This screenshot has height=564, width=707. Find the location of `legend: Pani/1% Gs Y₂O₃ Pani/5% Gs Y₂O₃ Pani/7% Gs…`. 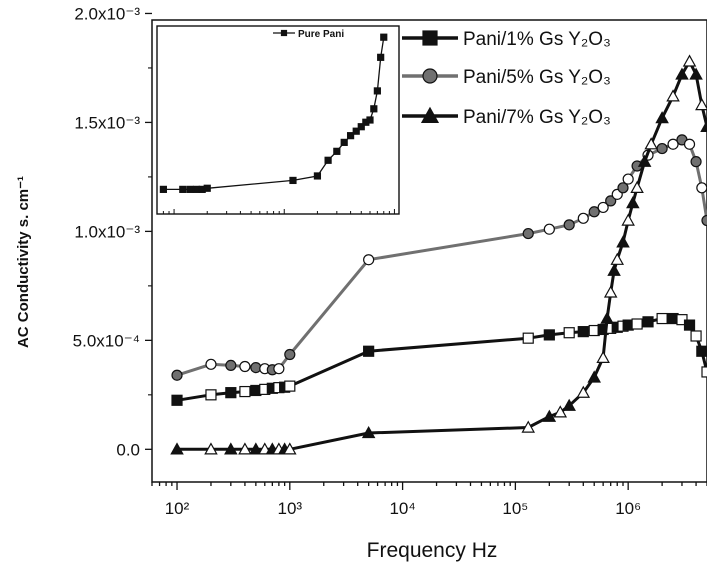

legend: Pani/1% Gs Y₂O₃ Pani/5% Gs Y₂O₃ Pani/7% Gs… is located at coordinates (506, 78).